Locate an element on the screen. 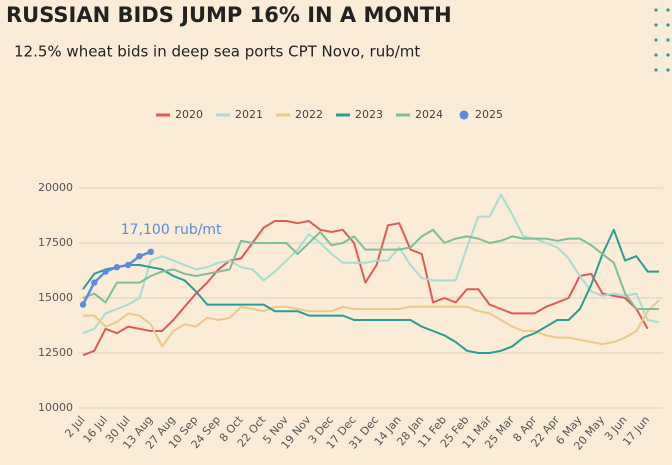 This screenshot has height=465, width=672. x-tick-label: 16 Jul is located at coordinates (95, 430).